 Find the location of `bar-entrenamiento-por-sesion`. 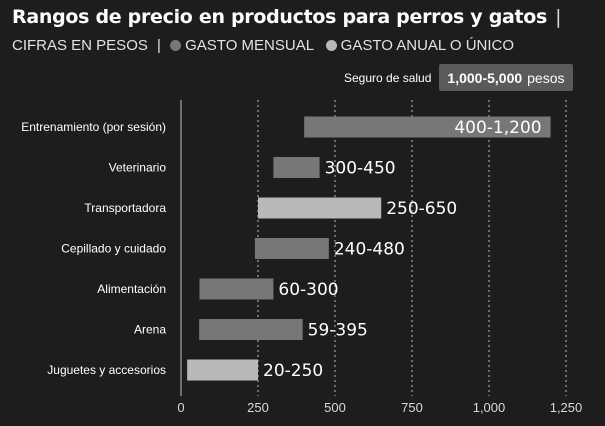

bar-entrenamiento-por-sesion is located at coordinates (427, 127).